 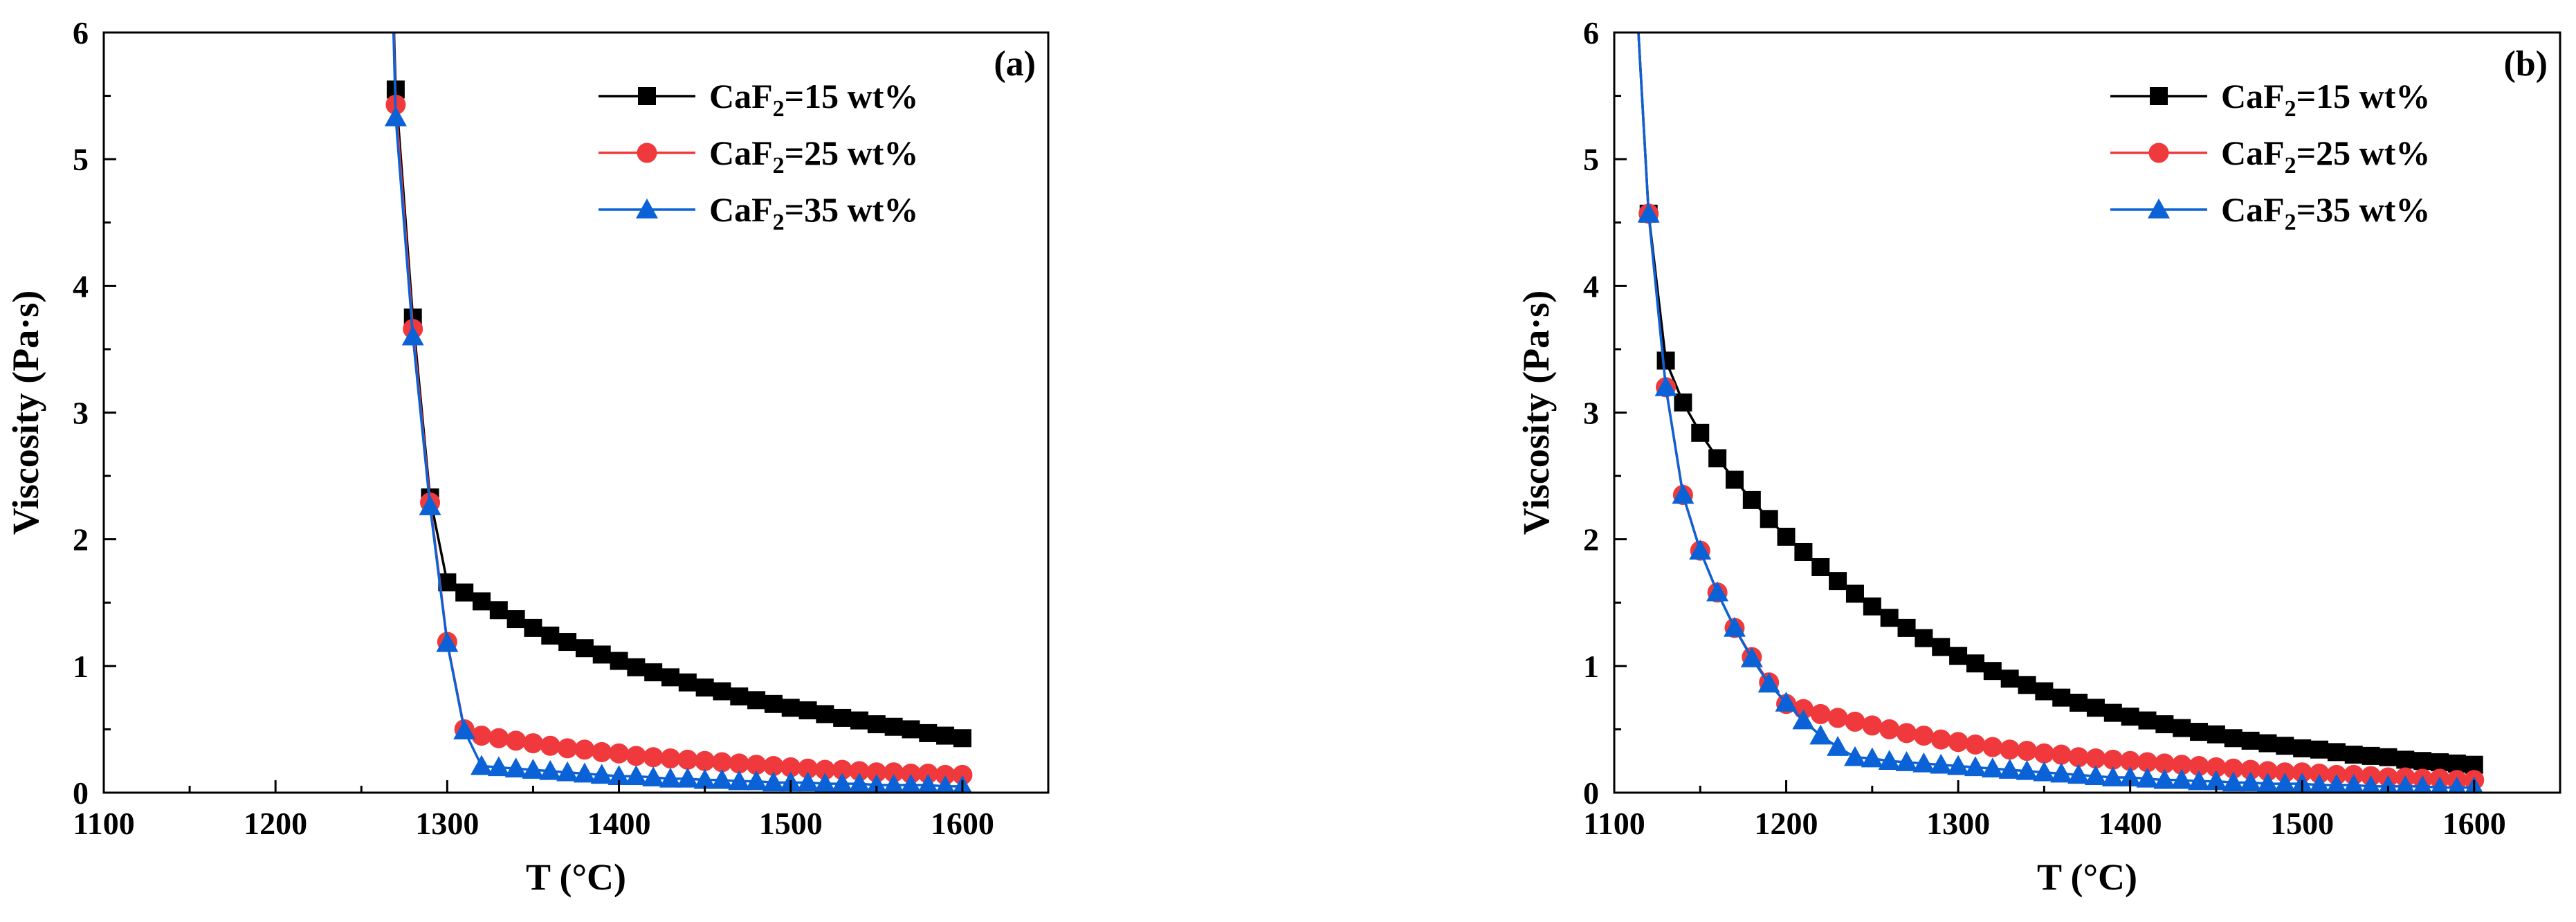 What do you see at coordinates (852, 96) in the screenshot?
I see `panel-a-legend-label-rest: =15 wt%` at bounding box center [852, 96].